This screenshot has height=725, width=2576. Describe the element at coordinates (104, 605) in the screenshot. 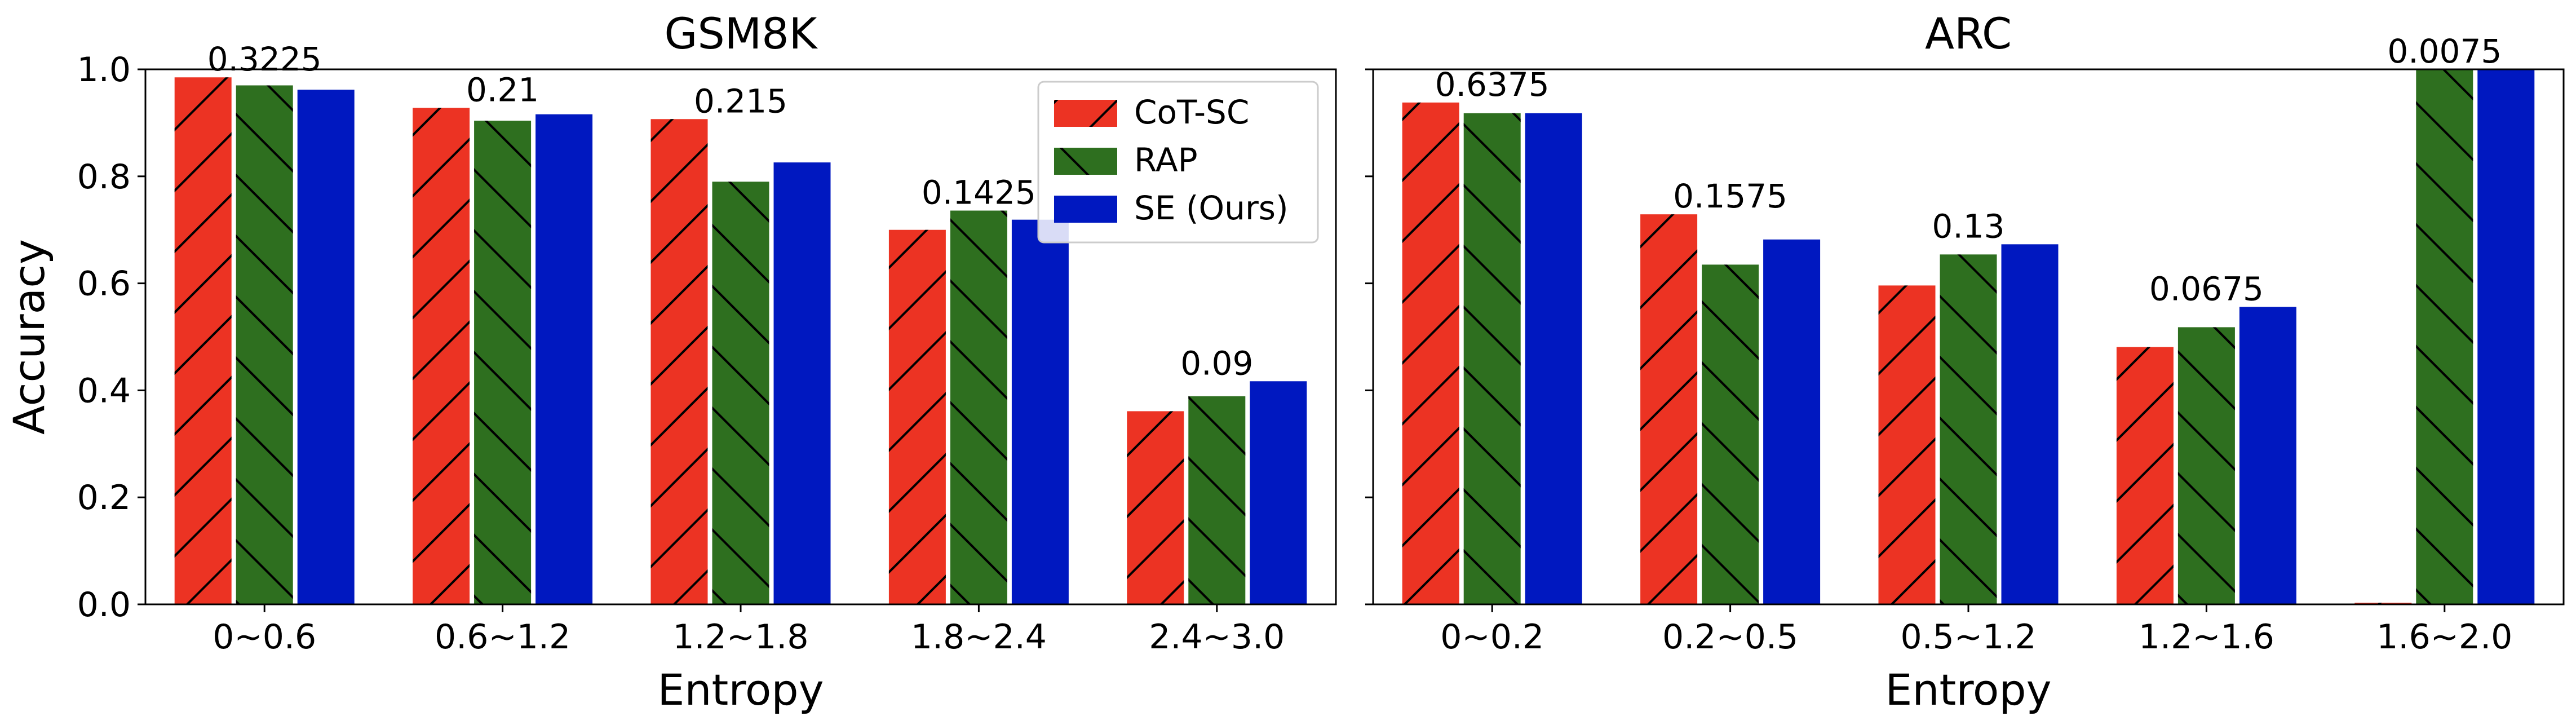

I see `y-tick-label: 0.0` at that location.